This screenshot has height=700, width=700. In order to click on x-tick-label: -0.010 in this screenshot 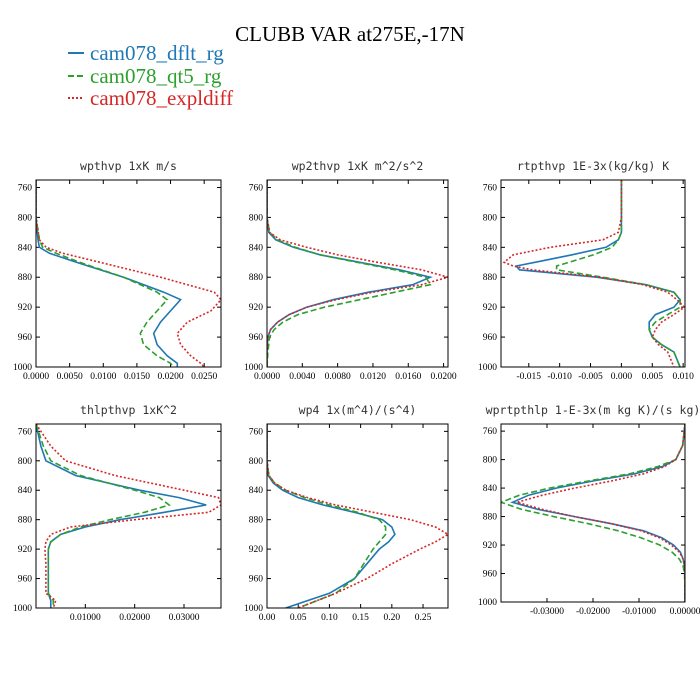, I will do `click(559, 377)`.